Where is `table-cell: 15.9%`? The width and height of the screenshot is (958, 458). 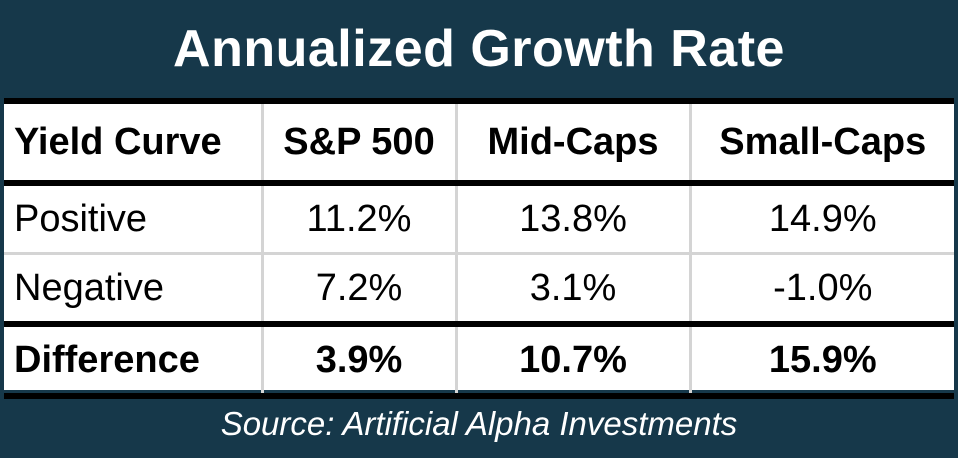
table-cell: 15.9% is located at coordinates (821, 360).